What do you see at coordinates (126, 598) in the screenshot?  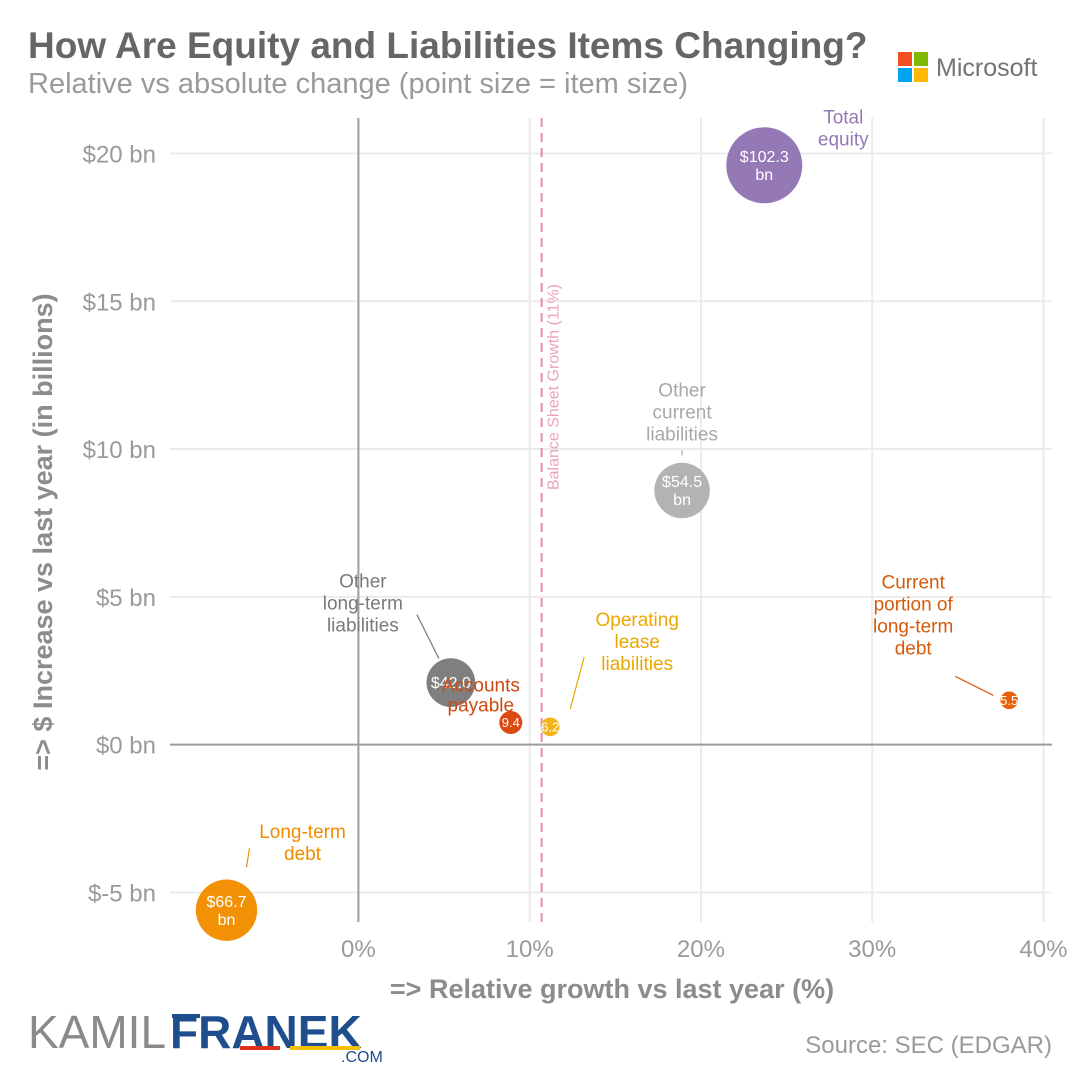 I see `y-tick-label: $5 bn` at bounding box center [126, 598].